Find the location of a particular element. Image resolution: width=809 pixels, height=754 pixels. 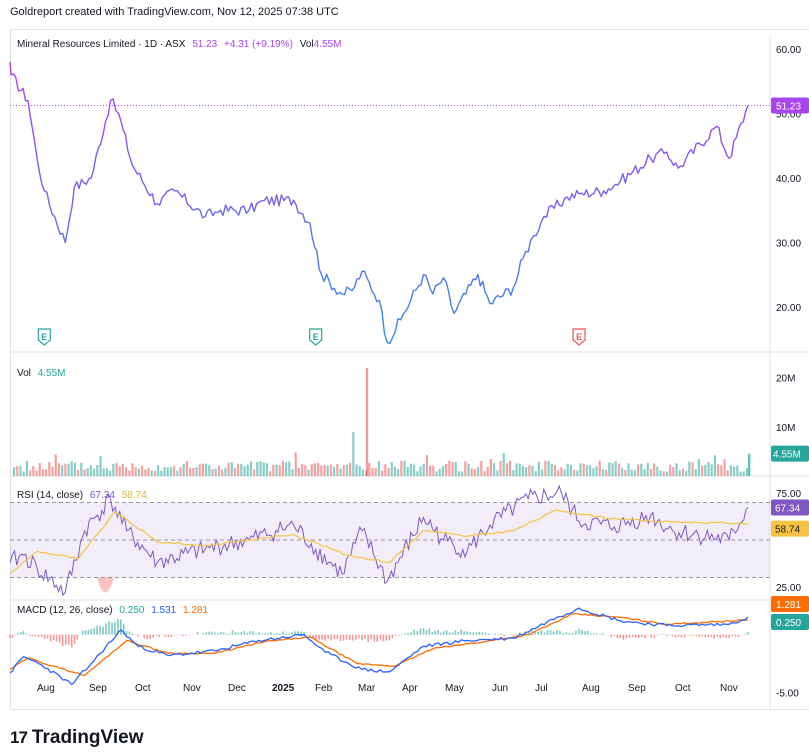

rsi-ma-badge is located at coordinates (790, 528).